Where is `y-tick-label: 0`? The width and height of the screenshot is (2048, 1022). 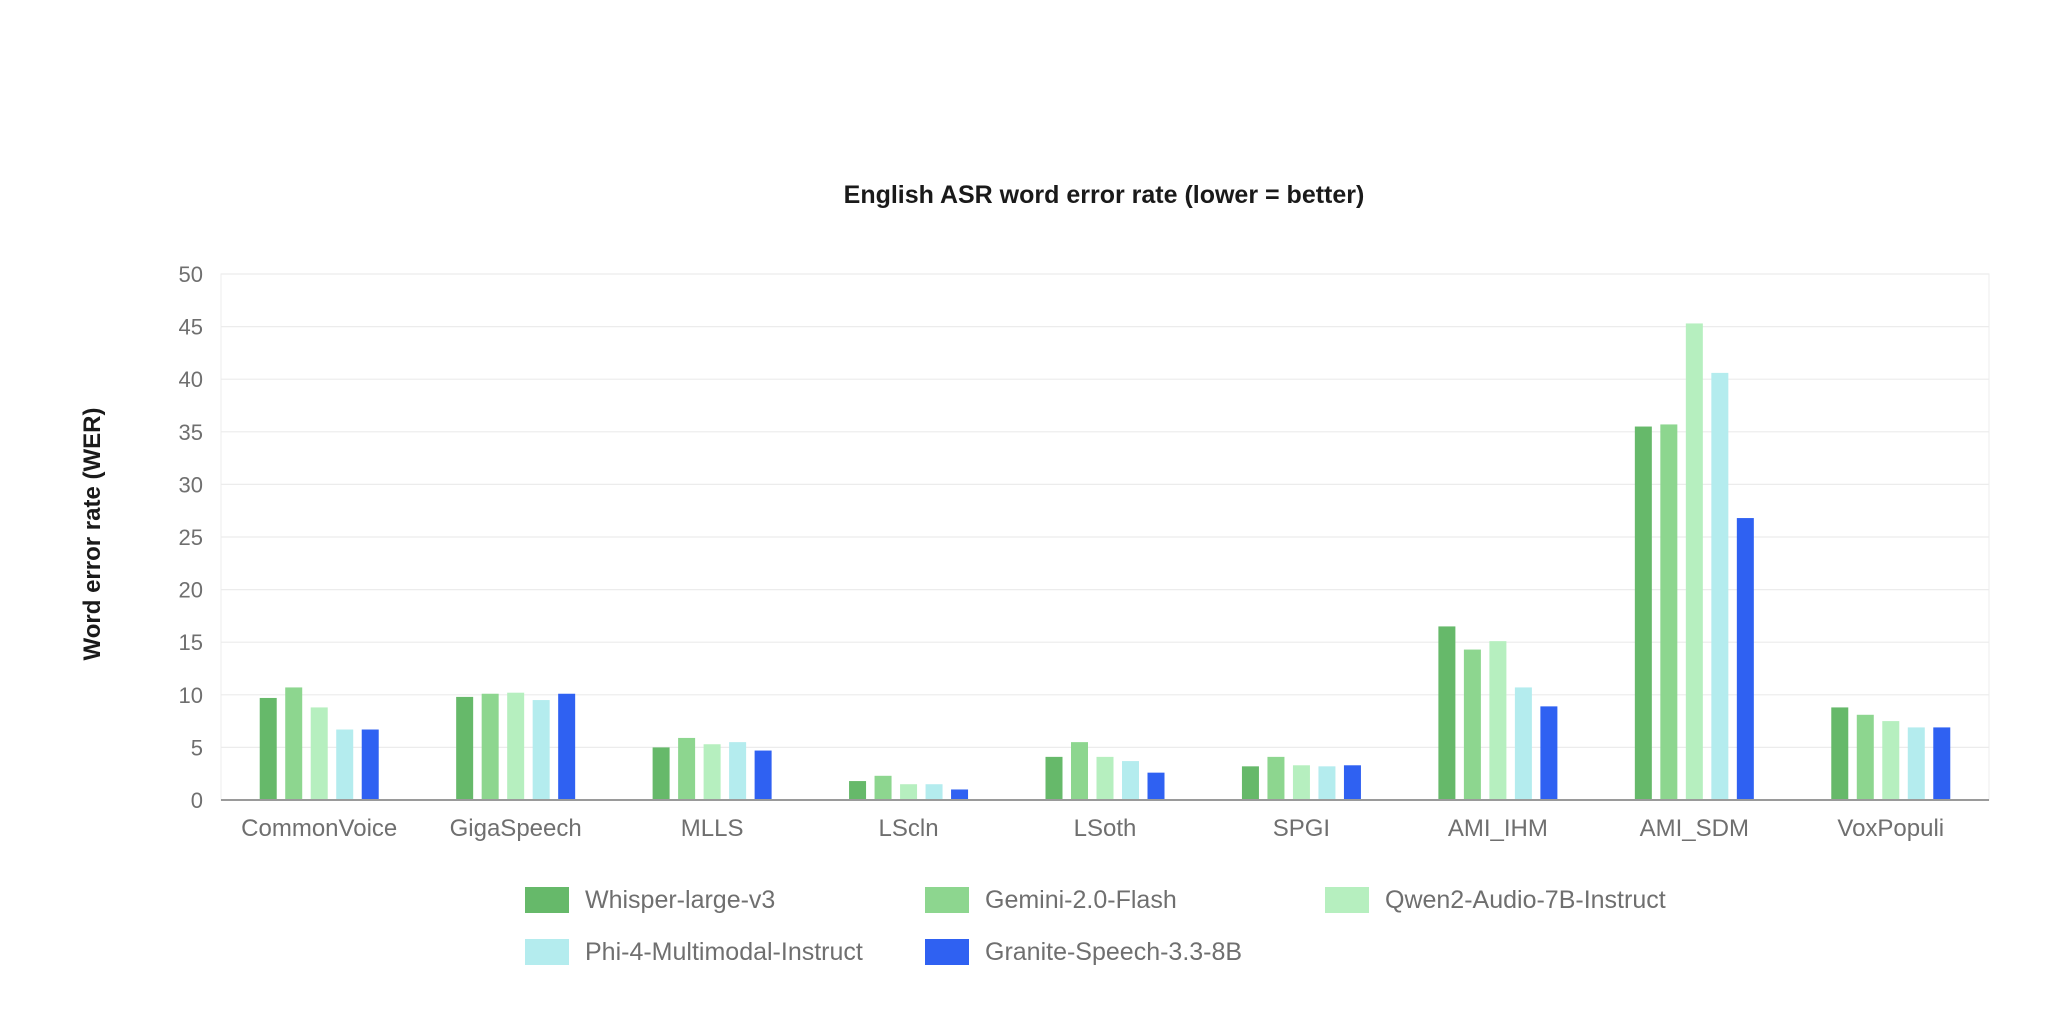
y-tick-label: 0 is located at coordinates (197, 800).